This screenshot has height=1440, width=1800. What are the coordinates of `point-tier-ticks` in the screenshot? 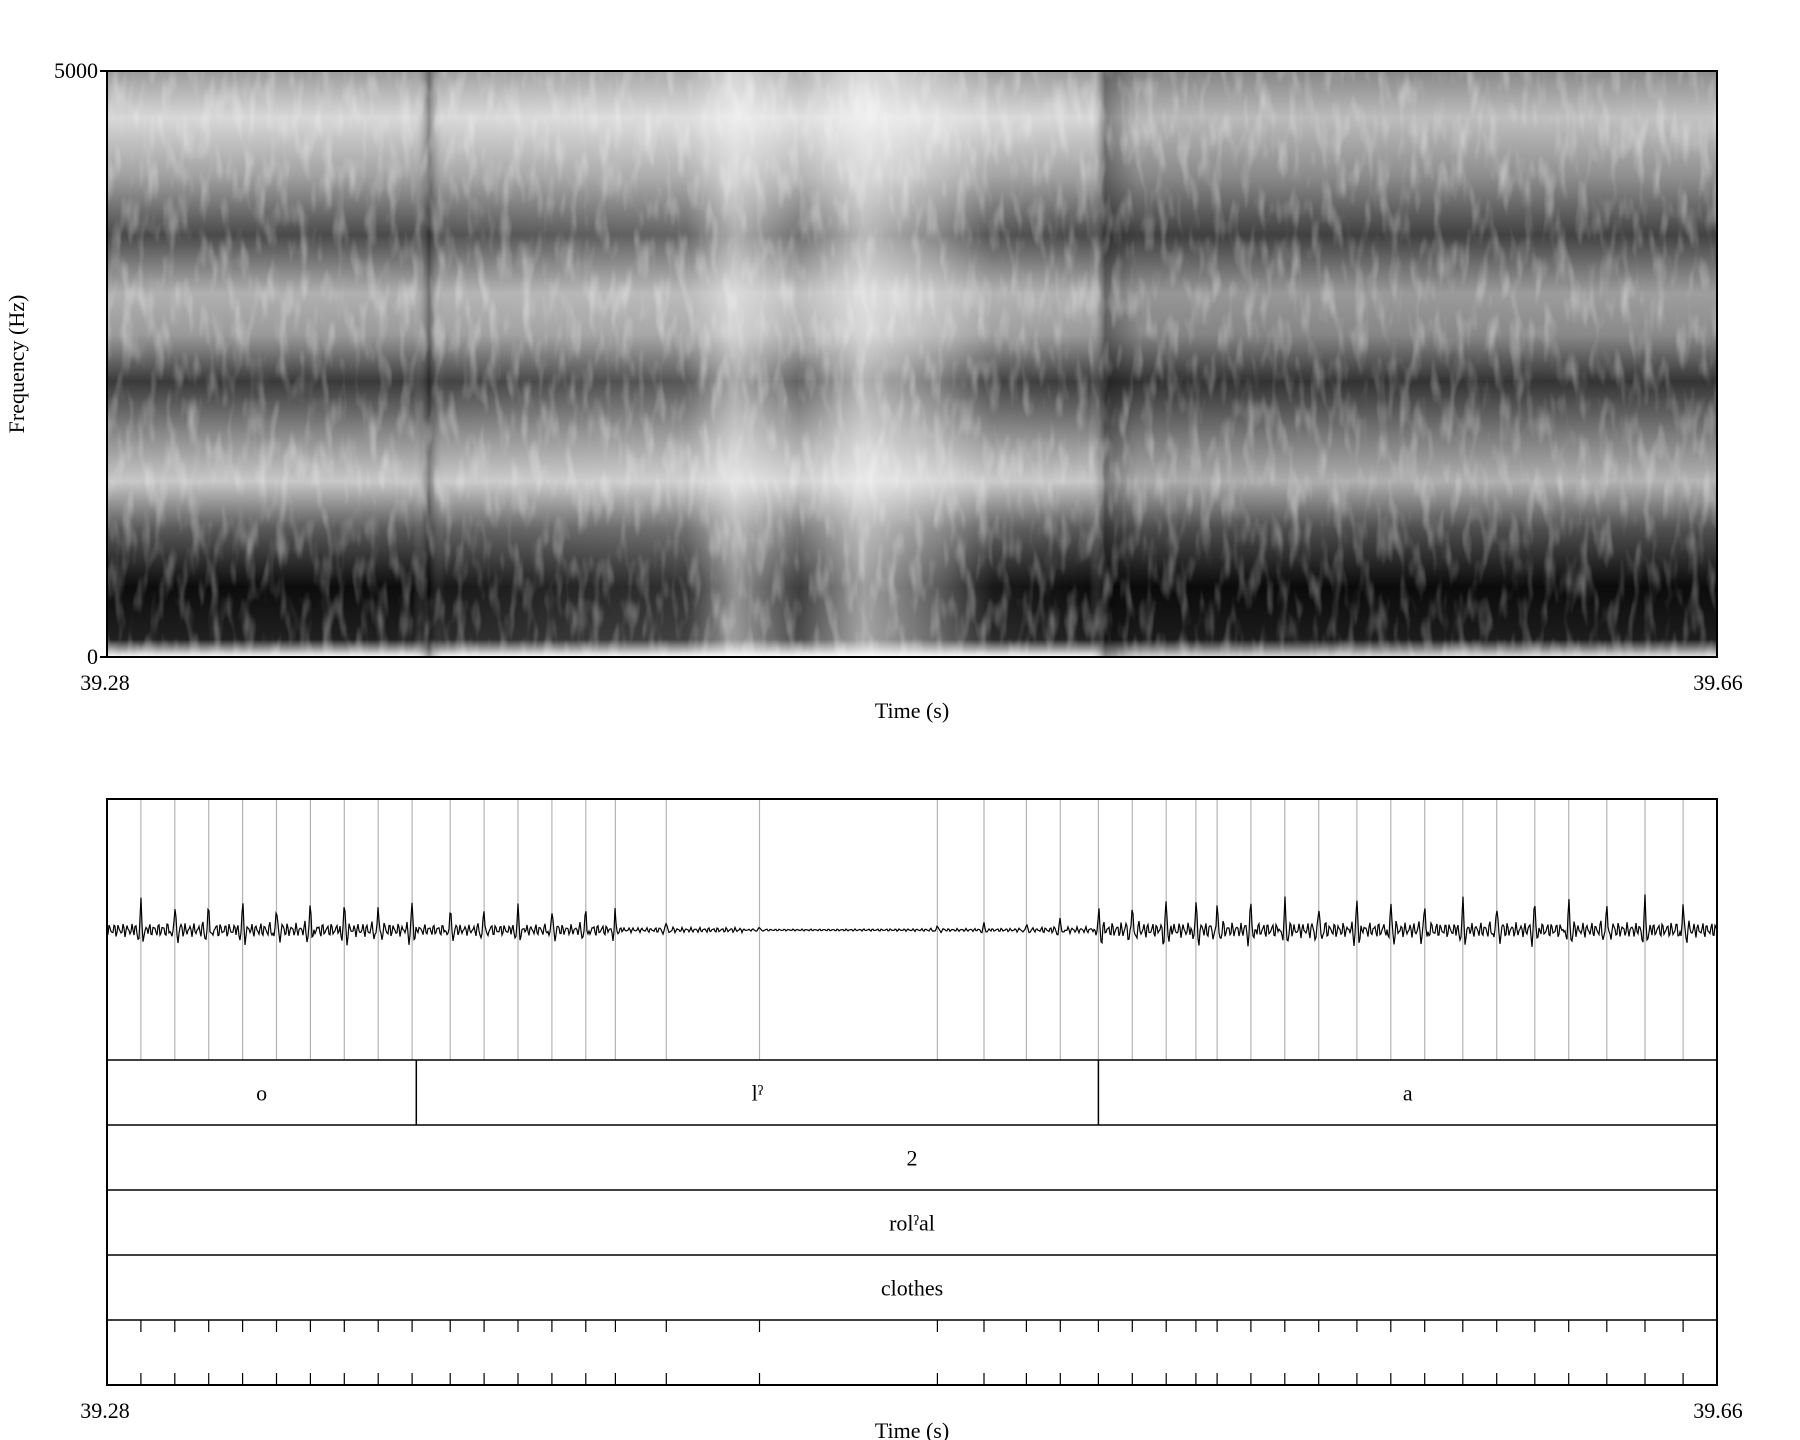 It's located at (912, 1352).